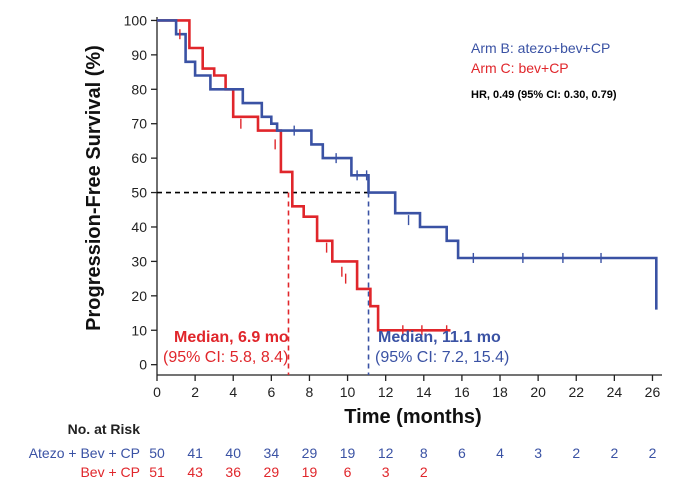  I want to click on risk-value-0-11: 2, so click(576, 453).